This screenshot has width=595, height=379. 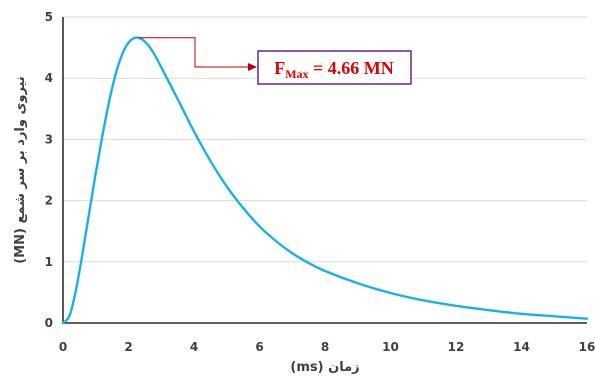 I want to click on x-tick-label: 12, so click(x=456, y=347).